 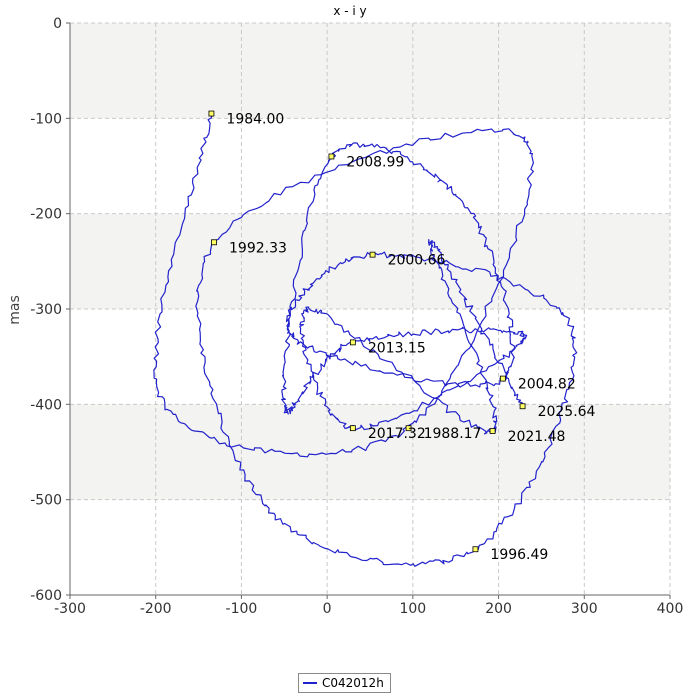 I want to click on legend-swatch, so click(x=310, y=683).